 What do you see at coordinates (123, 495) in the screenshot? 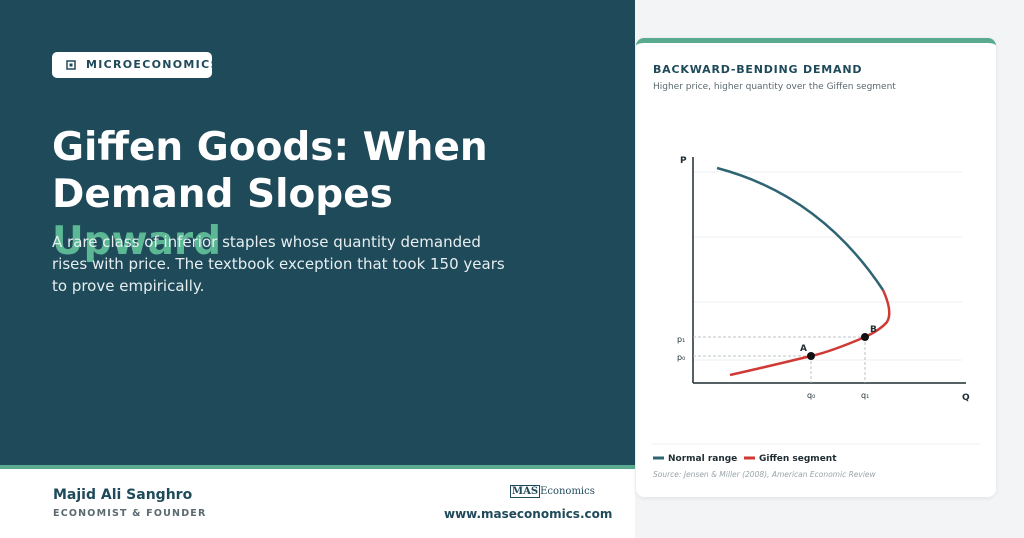
I see `author-name: Majid Ali Sanghro` at bounding box center [123, 495].